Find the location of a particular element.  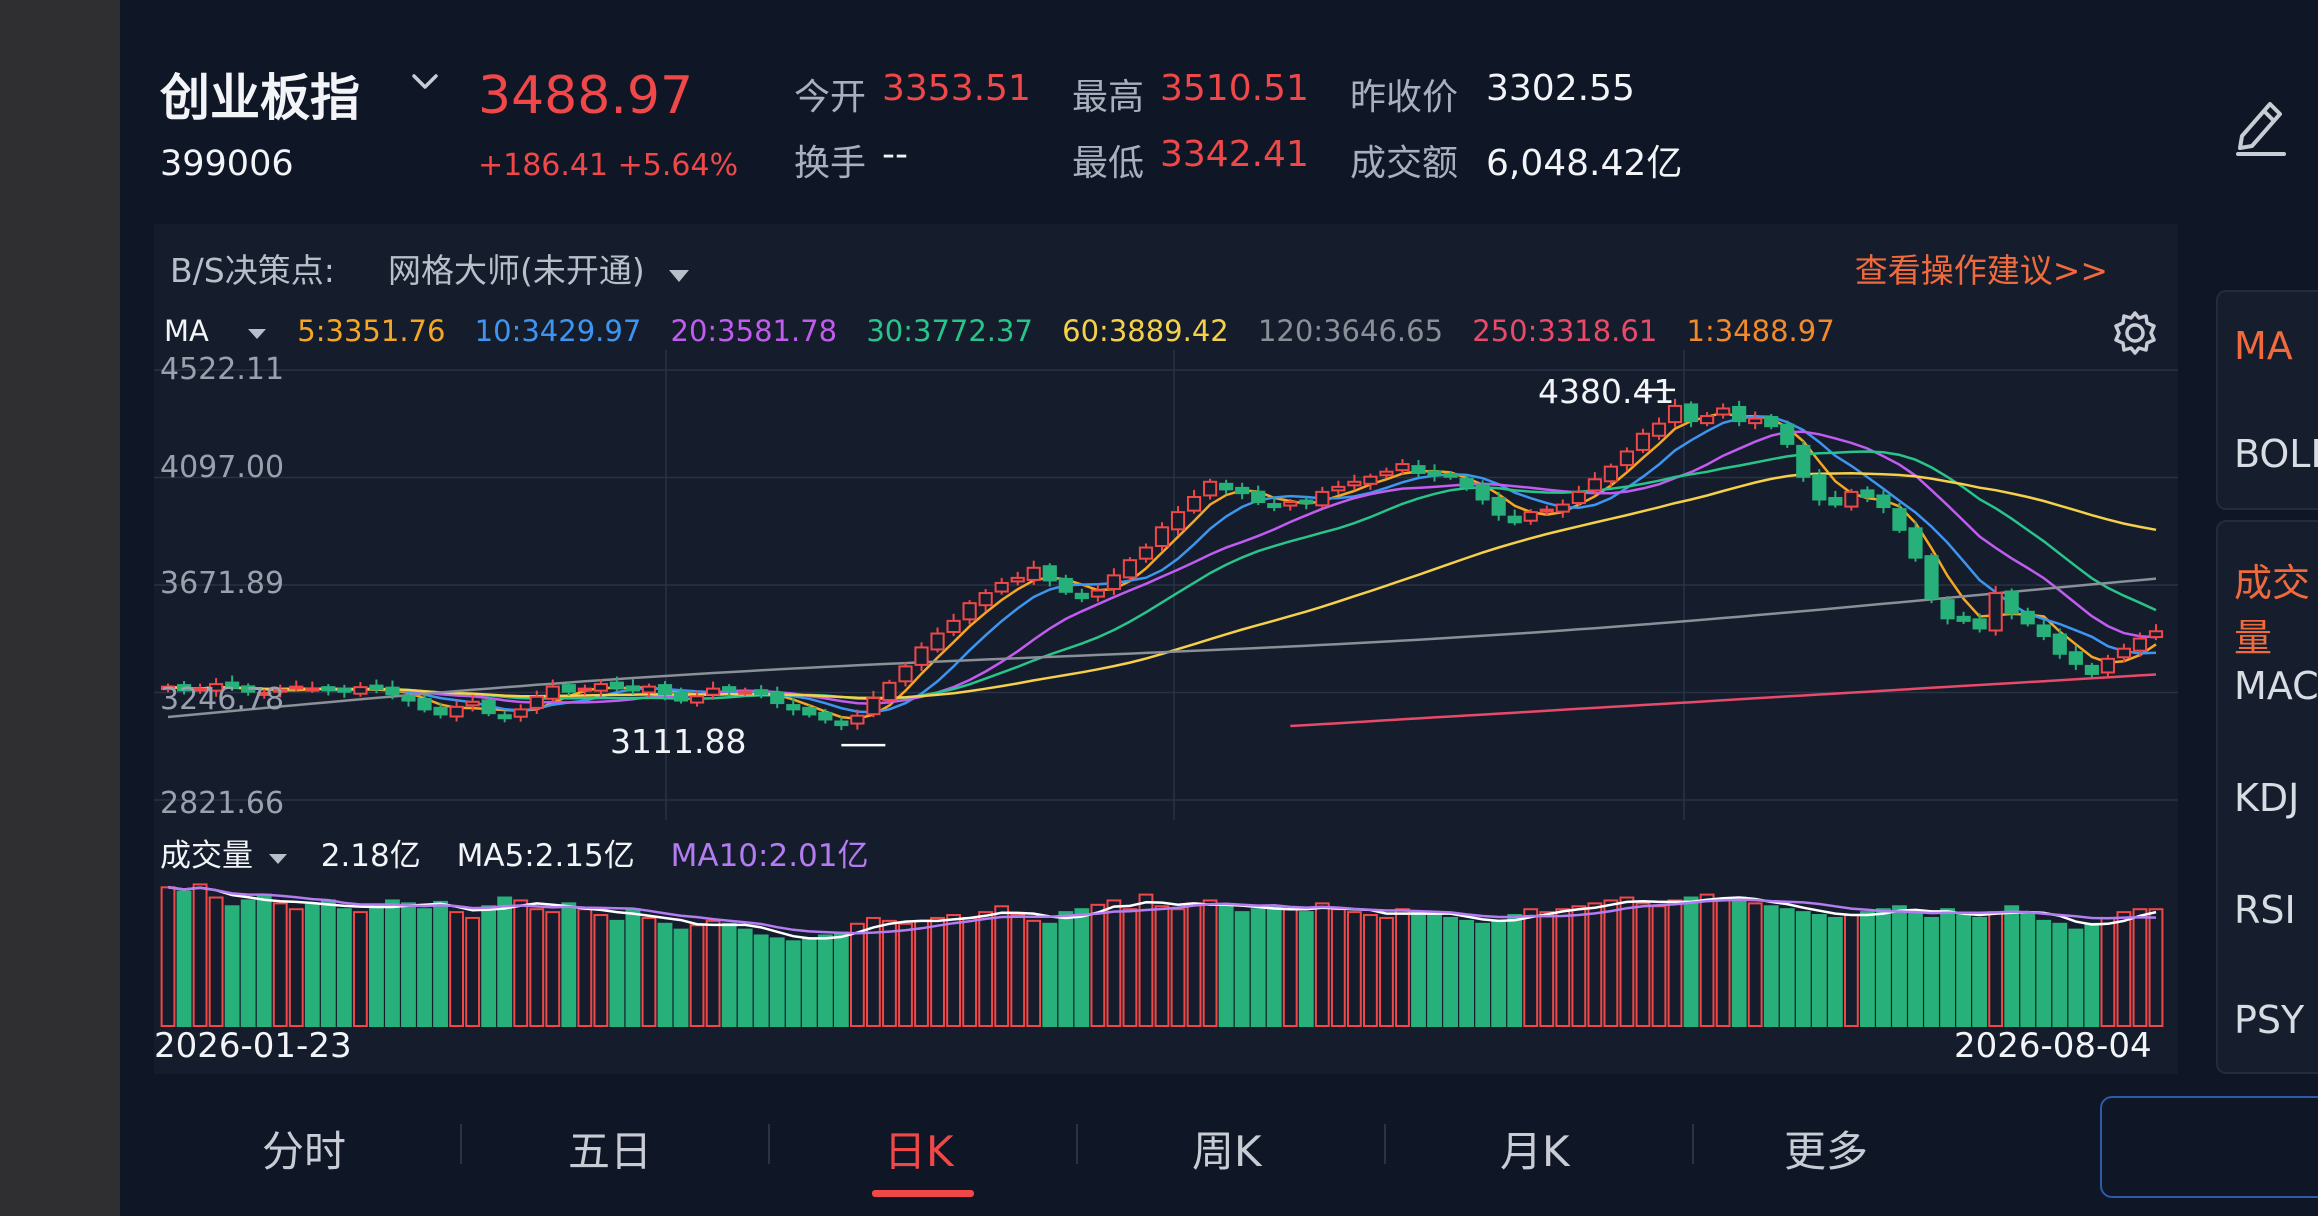

index-name: 创业板指 is located at coordinates (260, 98).